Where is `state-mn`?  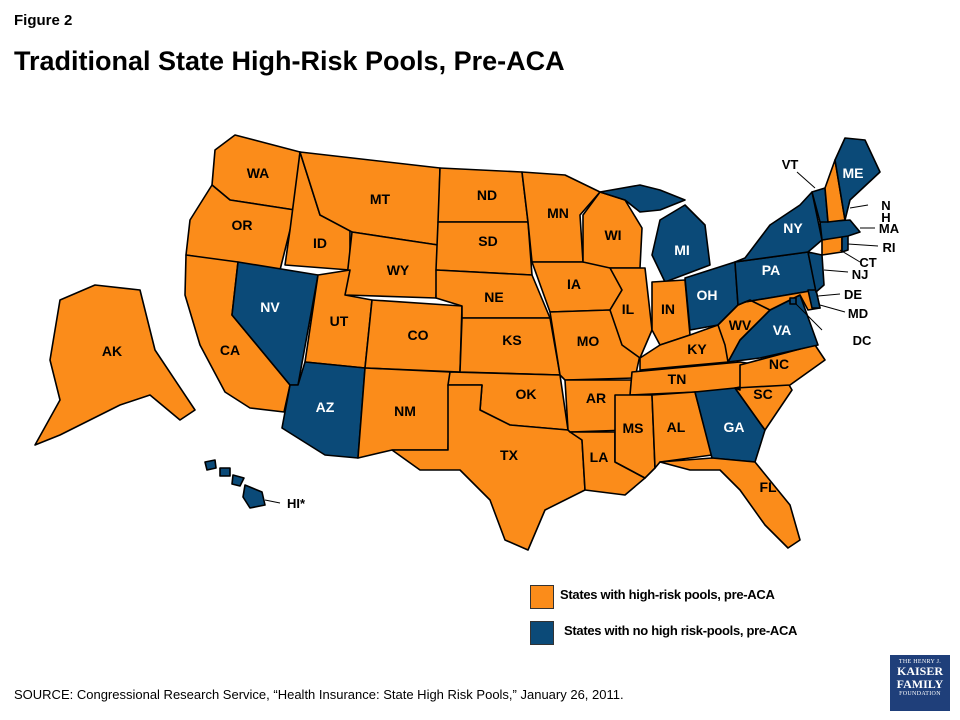
state-mn is located at coordinates (561, 217).